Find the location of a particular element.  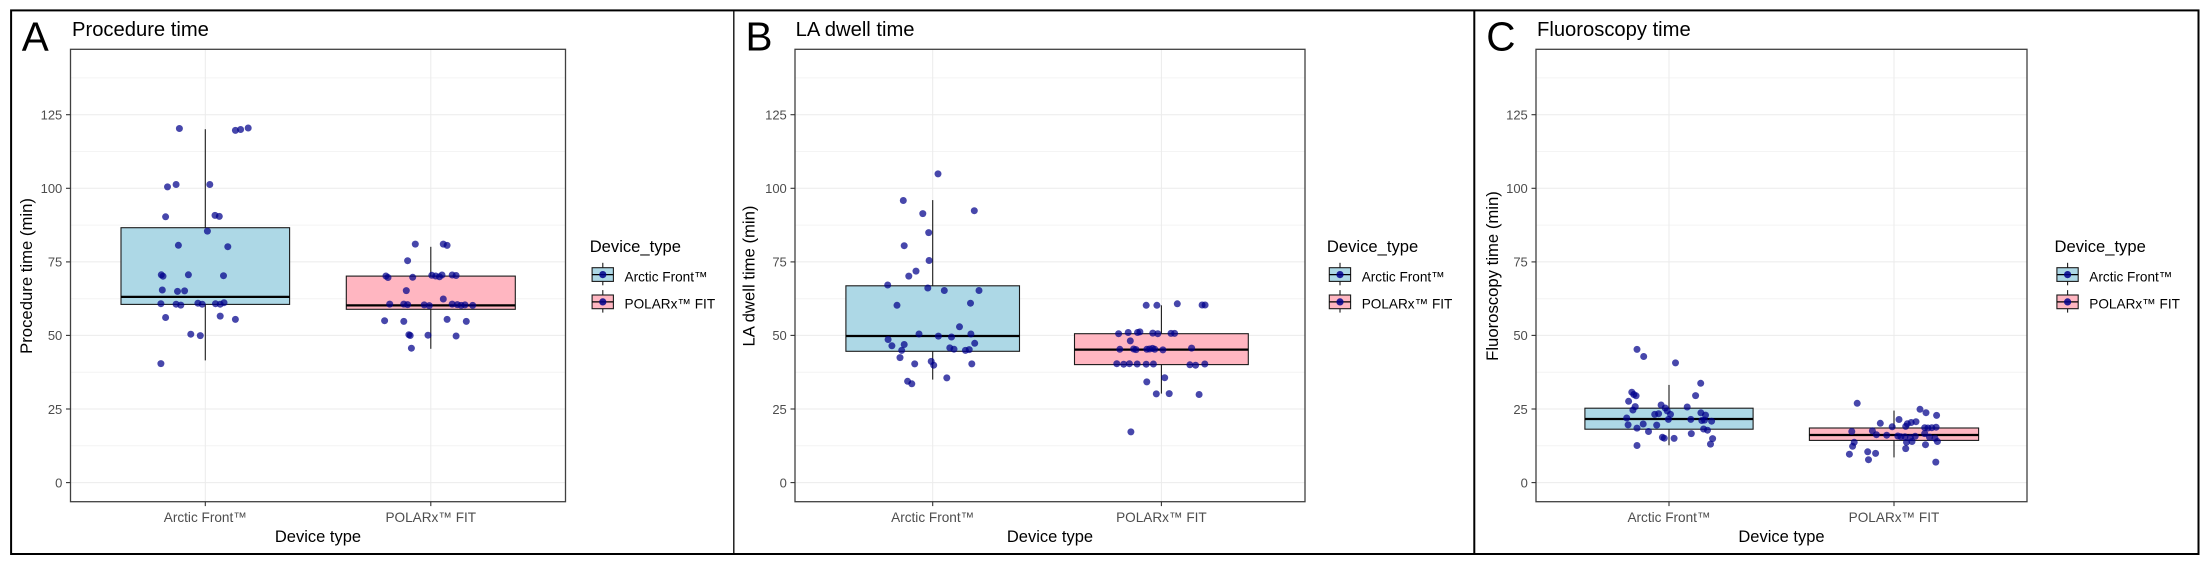

svg-text: LA dwell time is located at coordinates (855, 30).